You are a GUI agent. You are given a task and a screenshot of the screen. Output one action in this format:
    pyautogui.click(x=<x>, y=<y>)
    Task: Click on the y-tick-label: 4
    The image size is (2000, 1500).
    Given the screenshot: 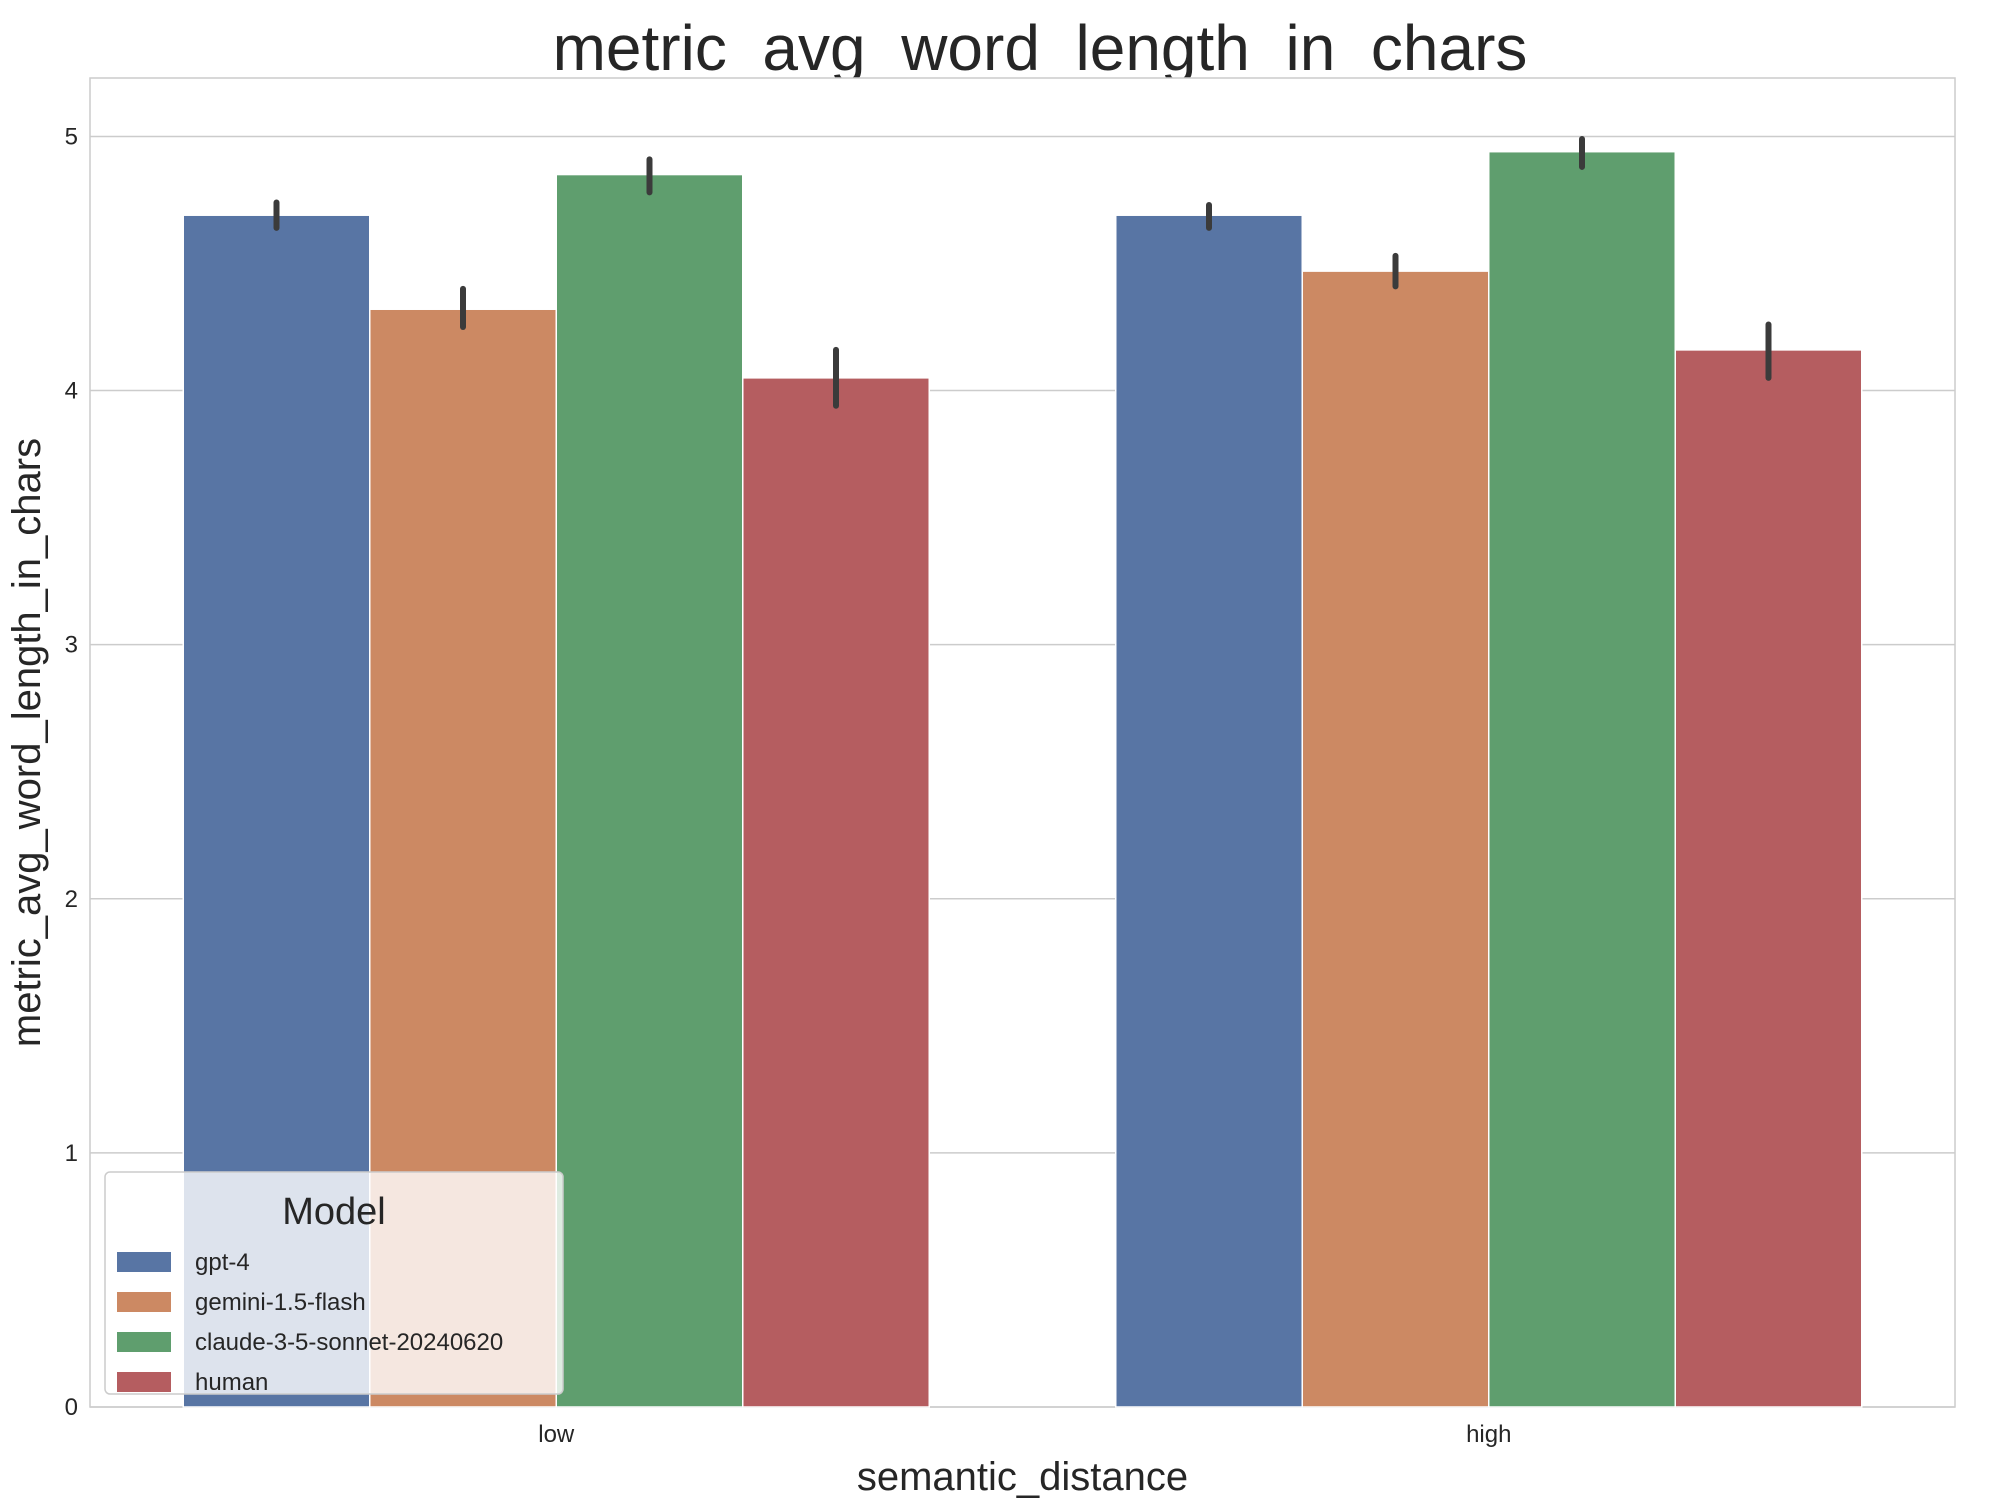 What is the action you would take?
    pyautogui.click(x=71, y=391)
    